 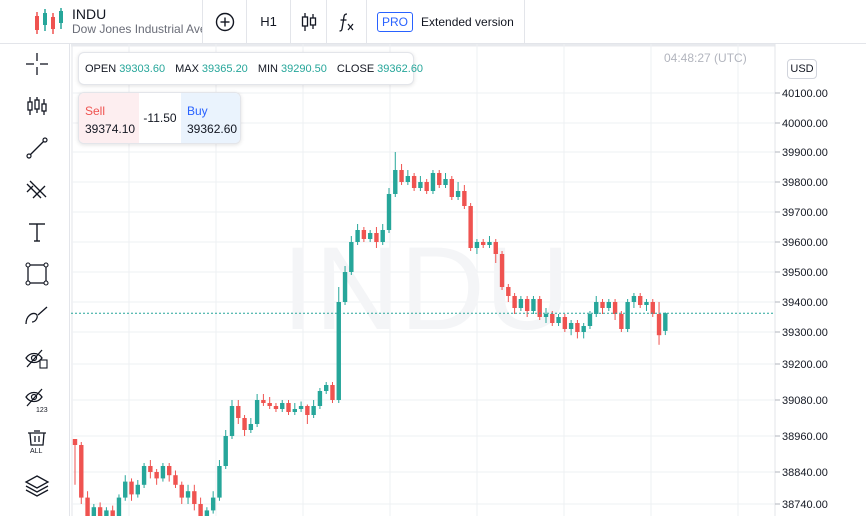 I want to click on buy-price: 39362.60, so click(x=212, y=129).